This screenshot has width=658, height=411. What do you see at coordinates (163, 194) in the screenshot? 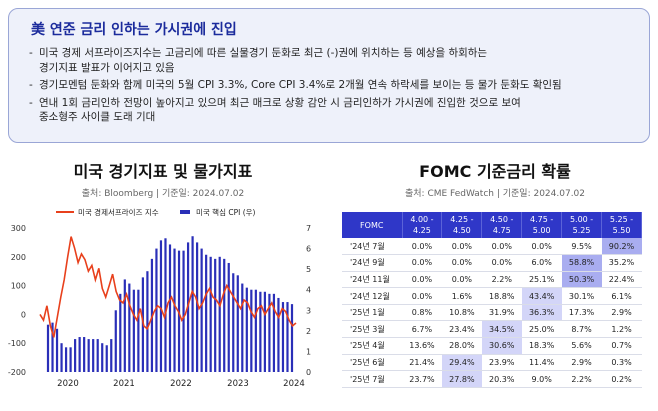
I see `chart-source: 출처: Bloomberg | 기준일: 2024.07.02` at bounding box center [163, 194].